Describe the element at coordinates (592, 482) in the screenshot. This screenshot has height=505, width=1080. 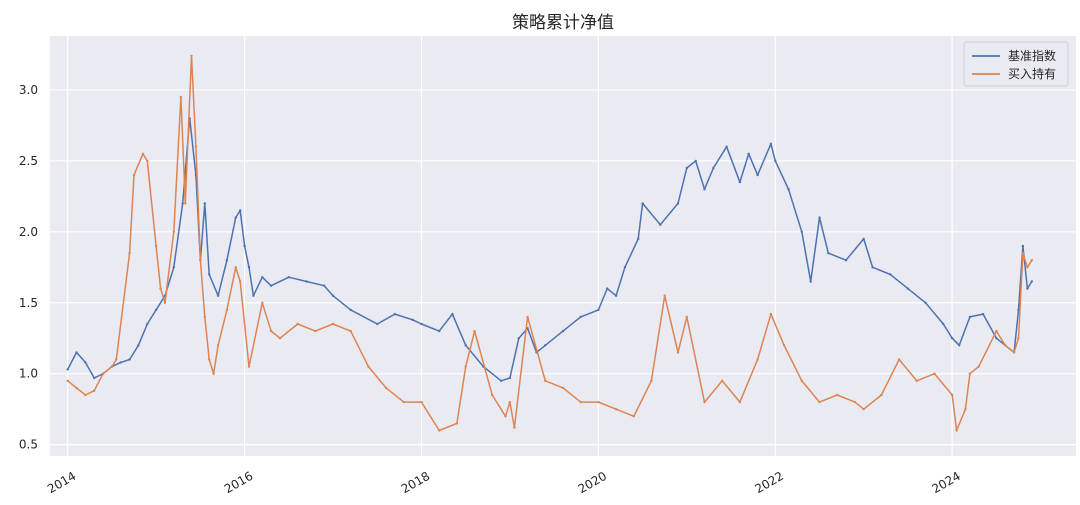
I see `x-tick-label: 2020` at that location.